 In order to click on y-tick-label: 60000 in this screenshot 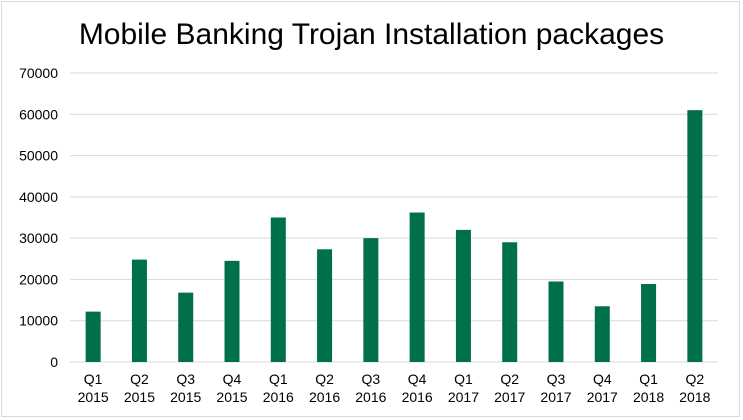, I will do `click(38, 114)`.